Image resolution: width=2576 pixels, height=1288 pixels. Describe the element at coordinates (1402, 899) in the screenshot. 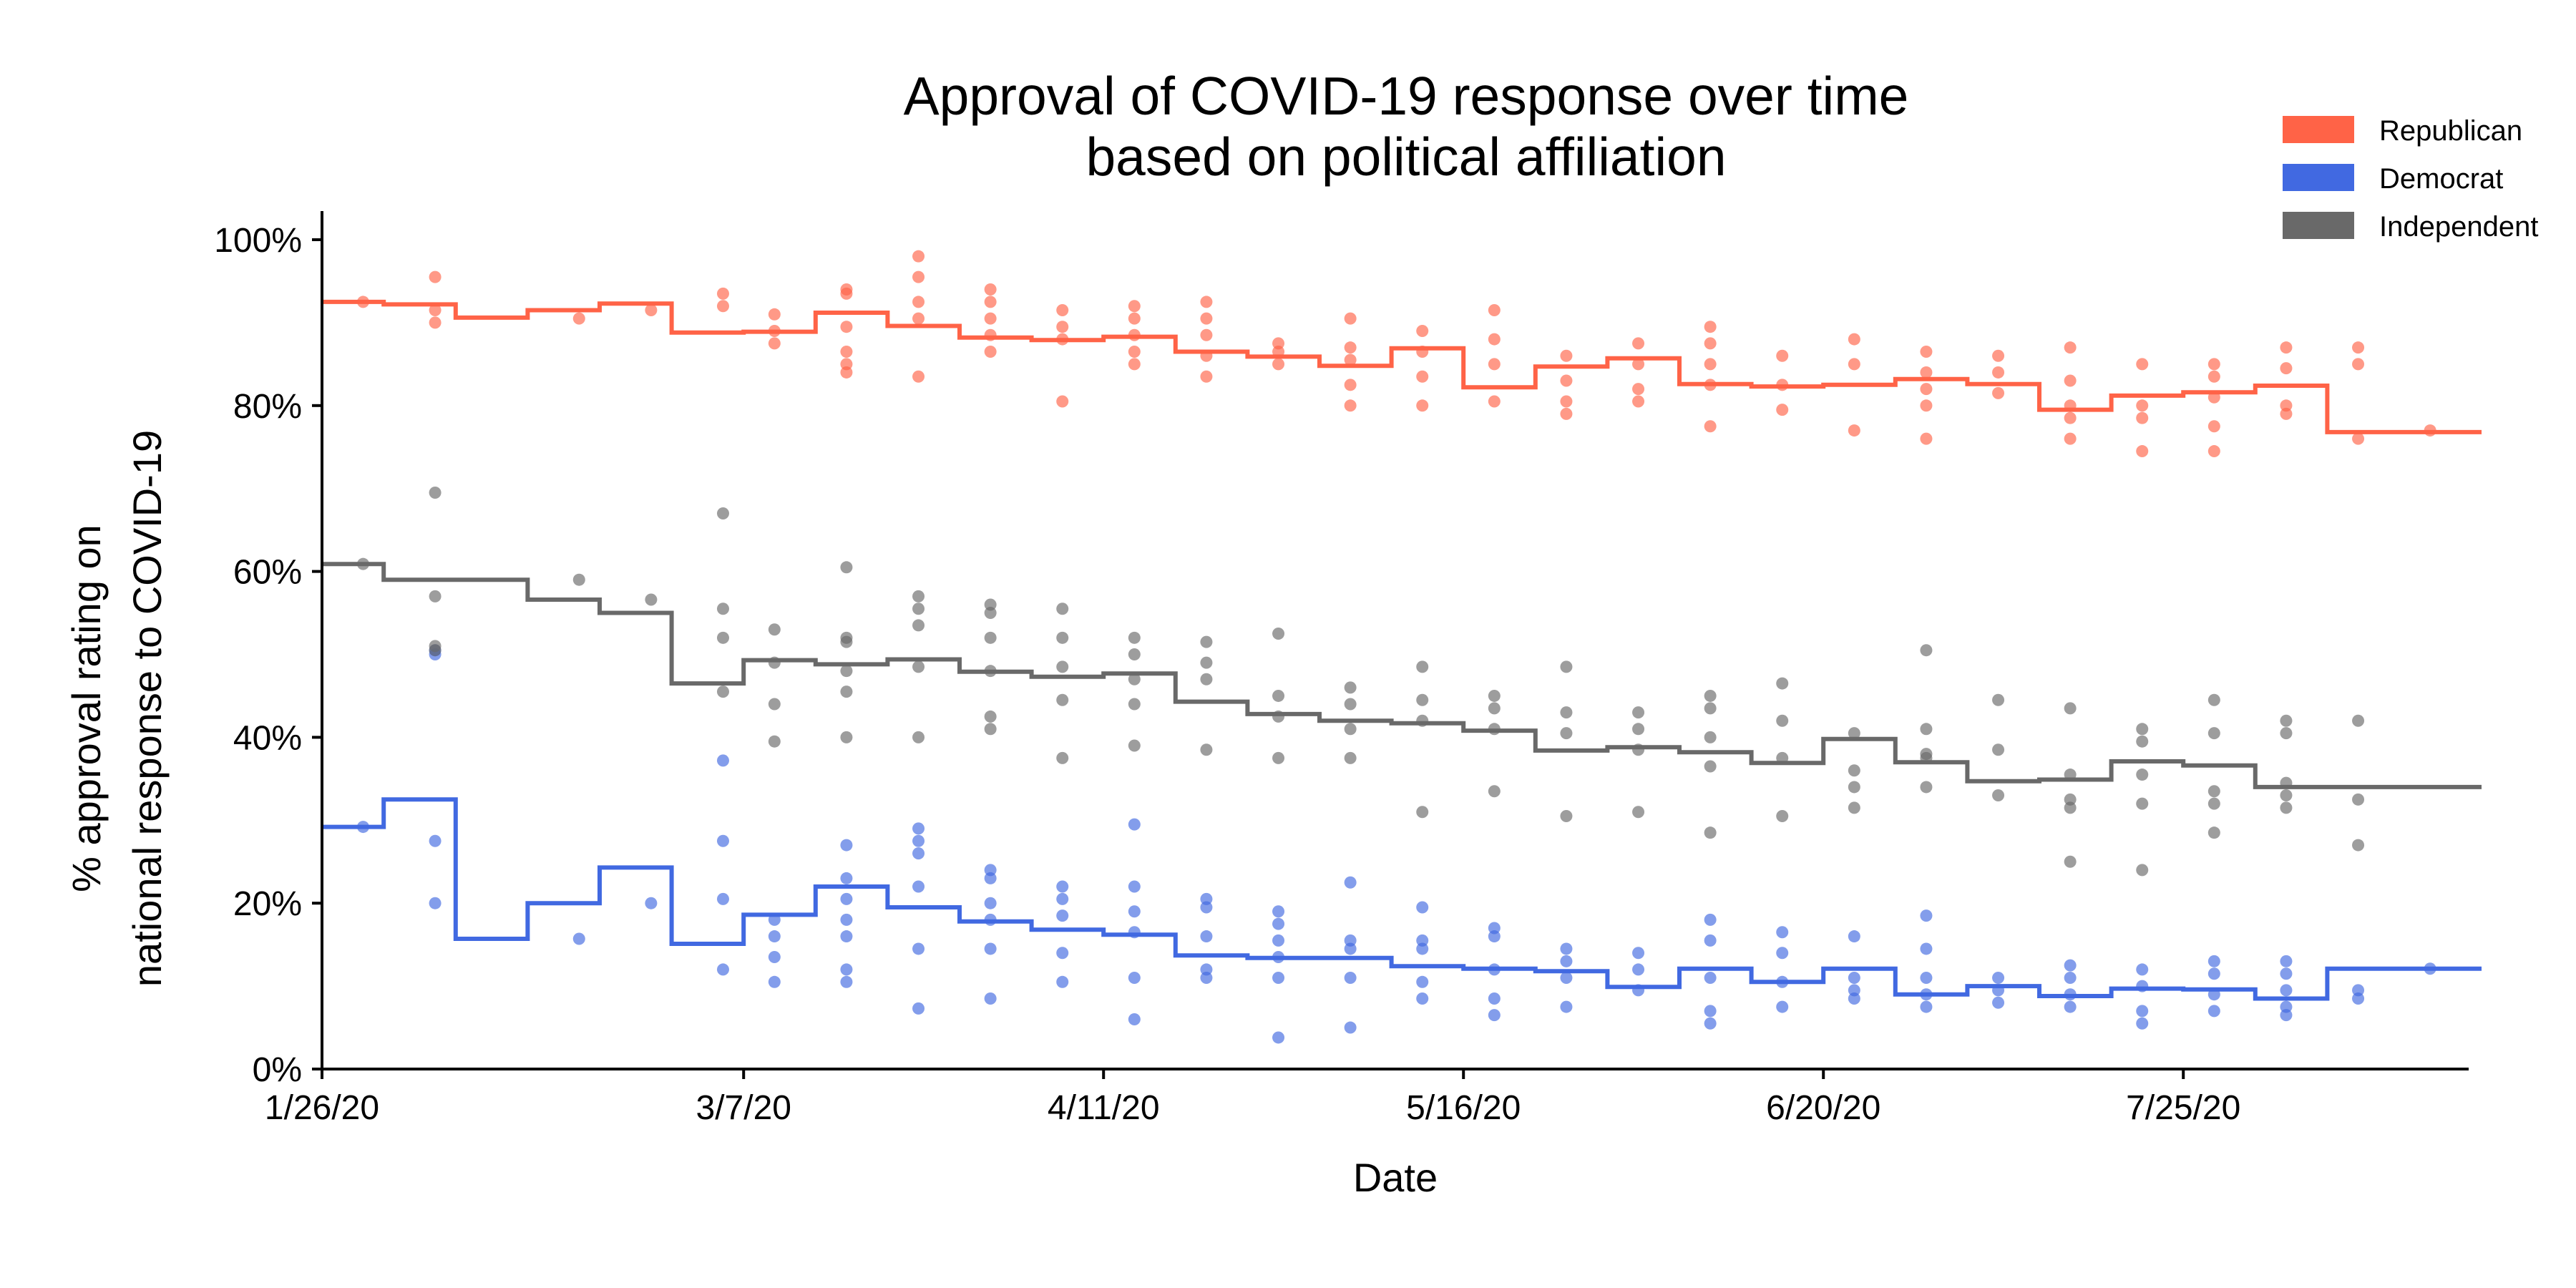

I see `step-line-democrat` at that location.